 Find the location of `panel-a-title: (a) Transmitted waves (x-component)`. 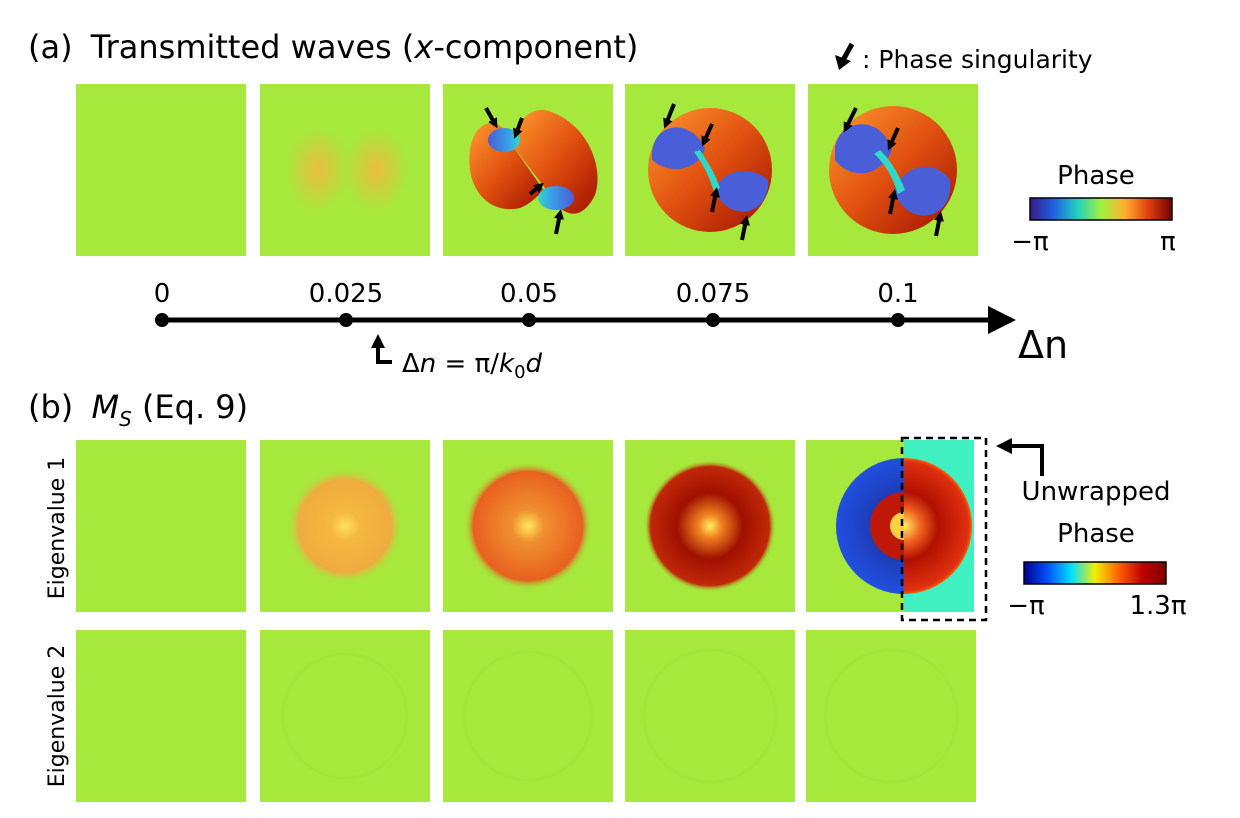

panel-a-title: (a) Transmitted waves (x-component) is located at coordinates (333, 47).